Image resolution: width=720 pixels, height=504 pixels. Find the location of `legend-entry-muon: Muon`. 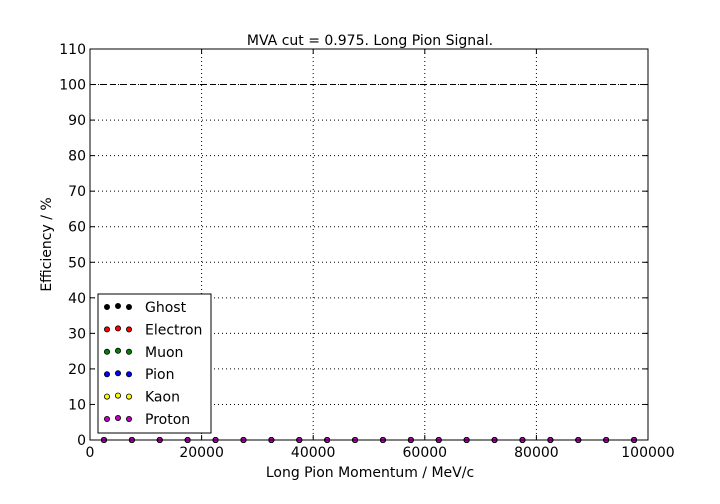

legend-entry-muon: Muon is located at coordinates (143, 353).